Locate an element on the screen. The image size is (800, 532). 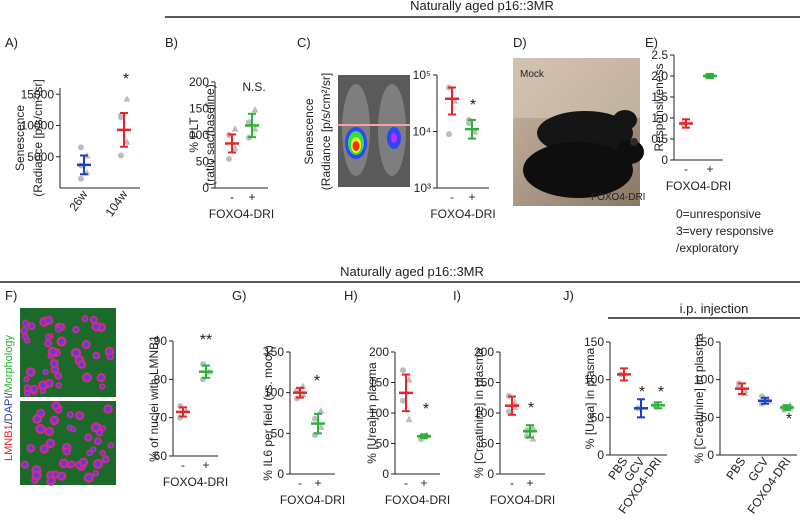
significance-ns: N.S. is located at coordinates (253, 87).